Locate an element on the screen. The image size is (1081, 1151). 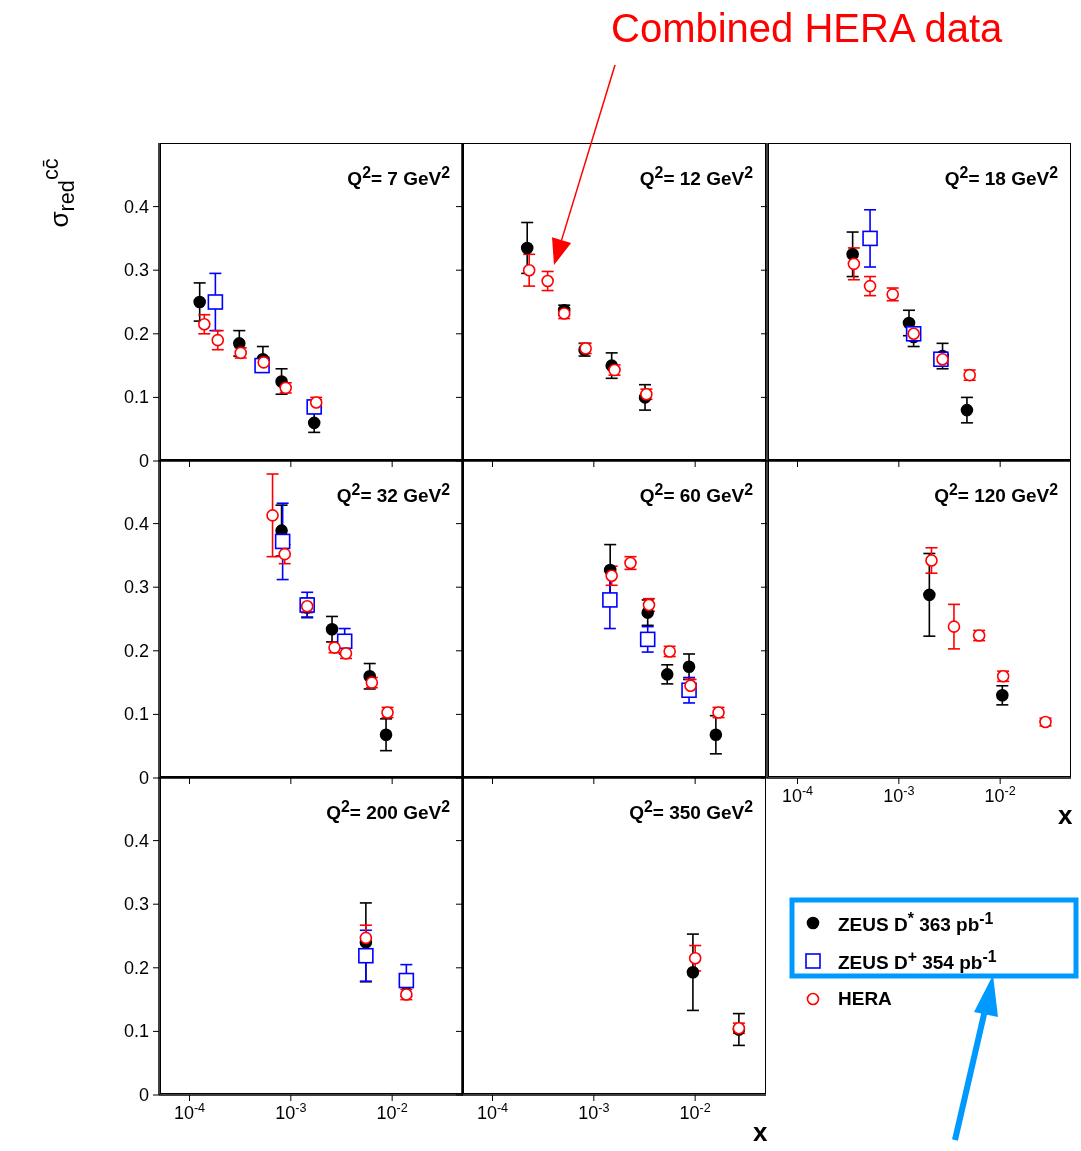
legend-label: HERA is located at coordinates (865, 999).